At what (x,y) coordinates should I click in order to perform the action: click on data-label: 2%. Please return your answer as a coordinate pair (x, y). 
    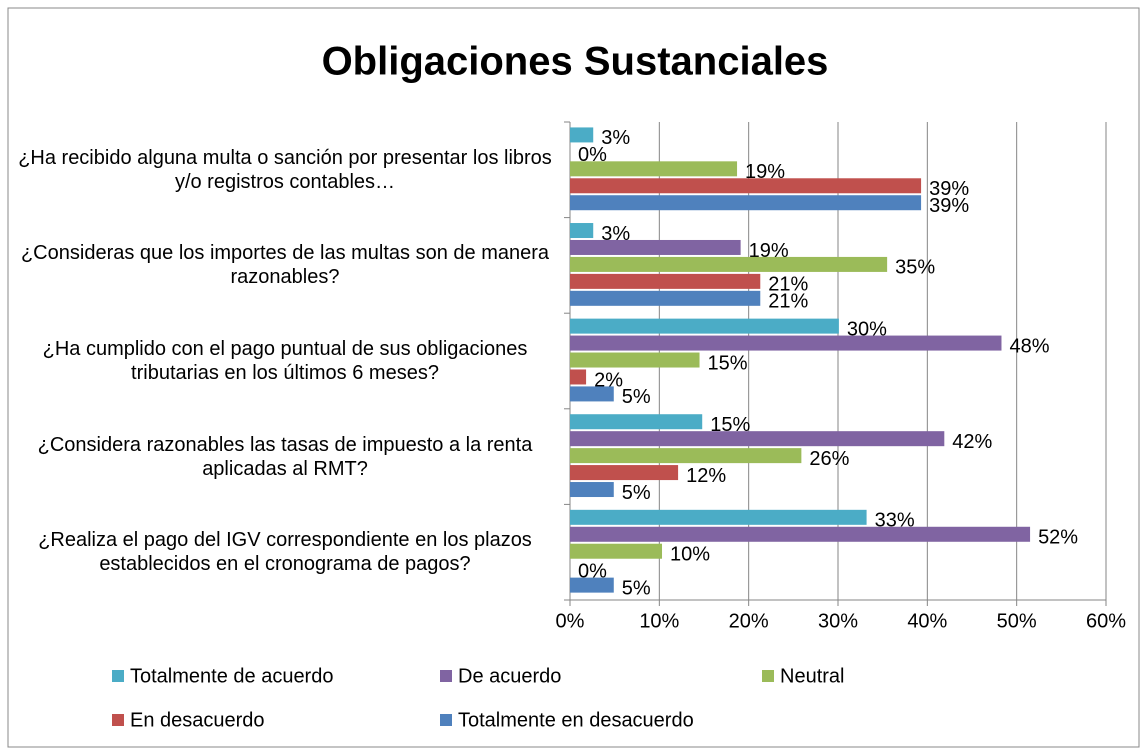
    Looking at the image, I should click on (608, 380).